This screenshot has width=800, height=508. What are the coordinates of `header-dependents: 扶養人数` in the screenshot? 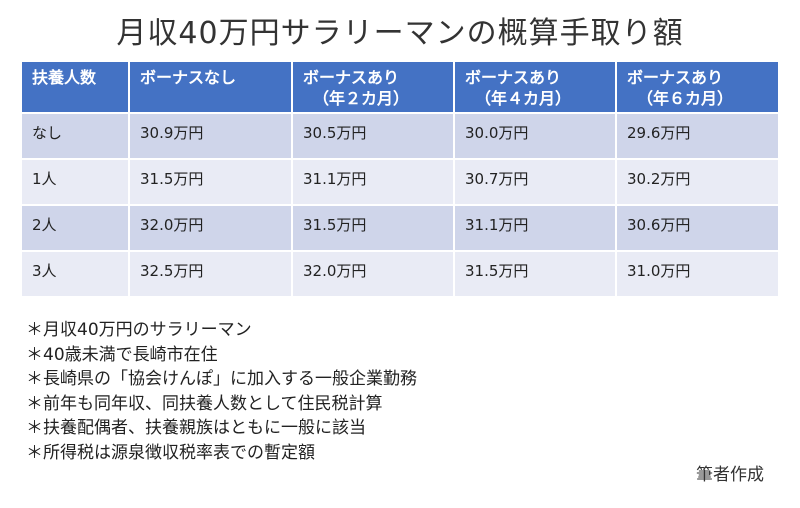 It's located at (76, 88).